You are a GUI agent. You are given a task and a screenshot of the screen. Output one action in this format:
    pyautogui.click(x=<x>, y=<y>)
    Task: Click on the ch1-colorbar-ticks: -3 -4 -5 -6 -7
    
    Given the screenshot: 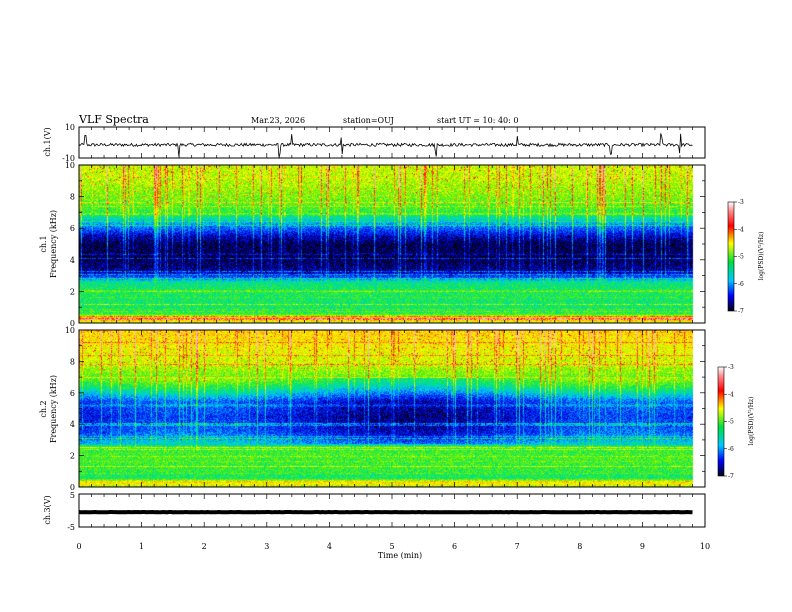 What is the action you would take?
    pyautogui.click(x=739, y=257)
    